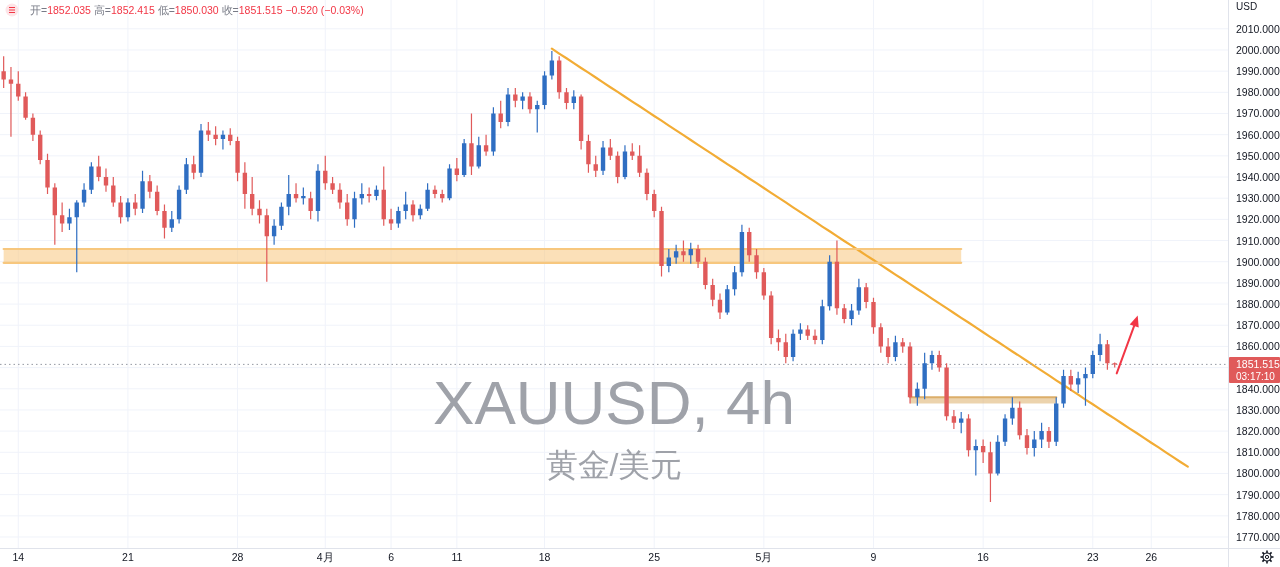 The width and height of the screenshot is (1280, 567). What do you see at coordinates (1258, 515) in the screenshot?
I see `y-tick-label: 1780.000` at bounding box center [1258, 515].